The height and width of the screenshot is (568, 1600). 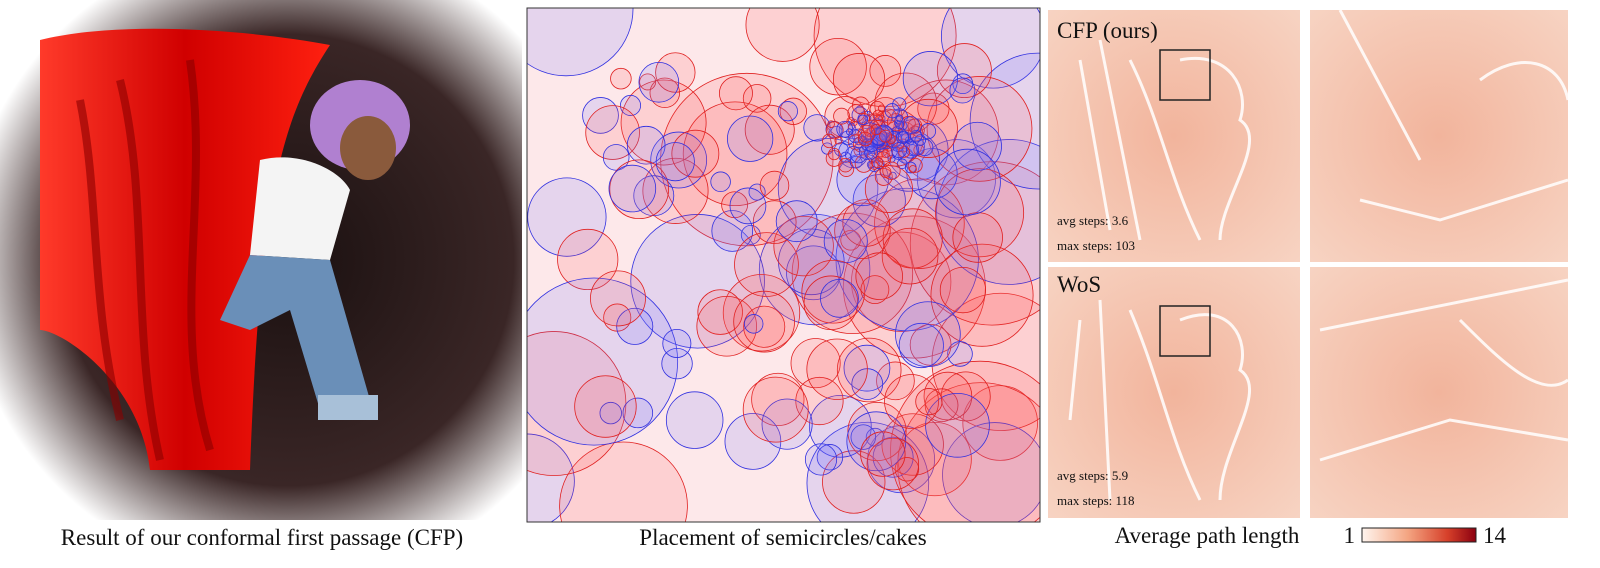 I want to click on colorbar-max: 14, so click(x=1495, y=535).